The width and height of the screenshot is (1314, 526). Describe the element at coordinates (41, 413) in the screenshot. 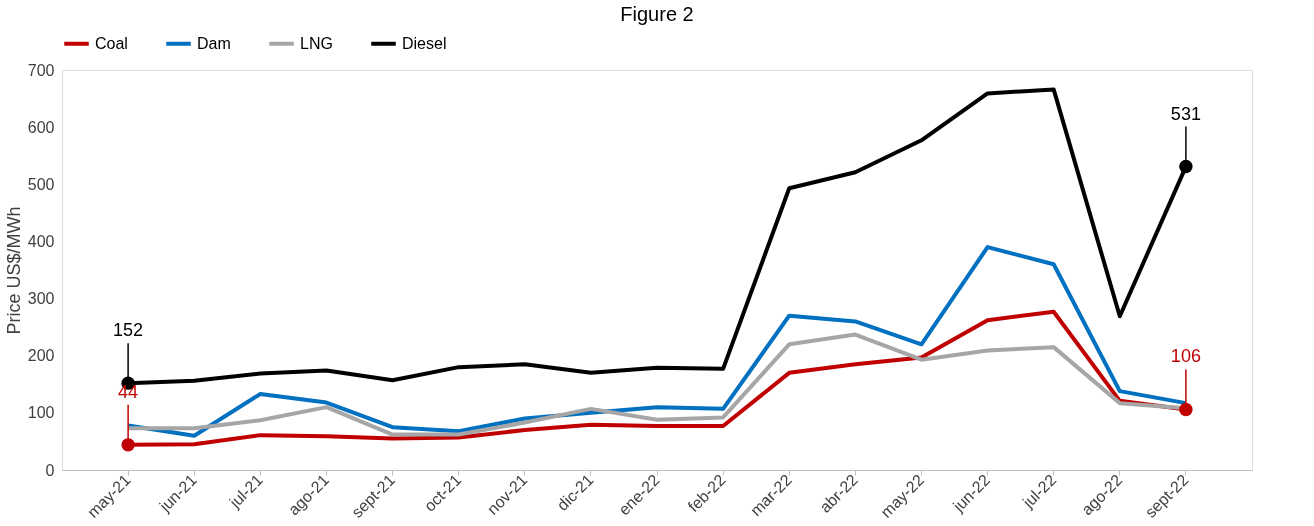

I see `y-tick-label: 100` at that location.